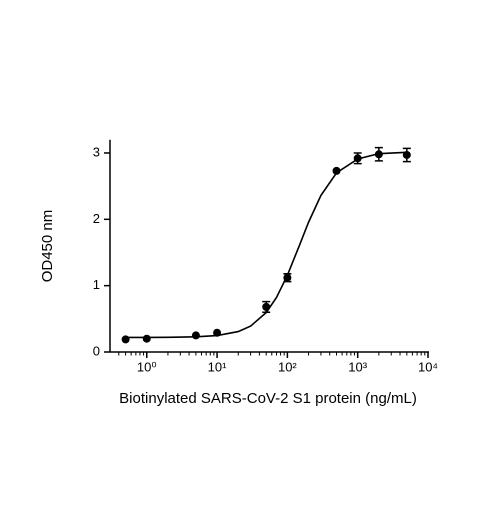 The width and height of the screenshot is (500, 505). Describe the element at coordinates (287, 366) in the screenshot. I see `x-tick-label: 10²` at that location.